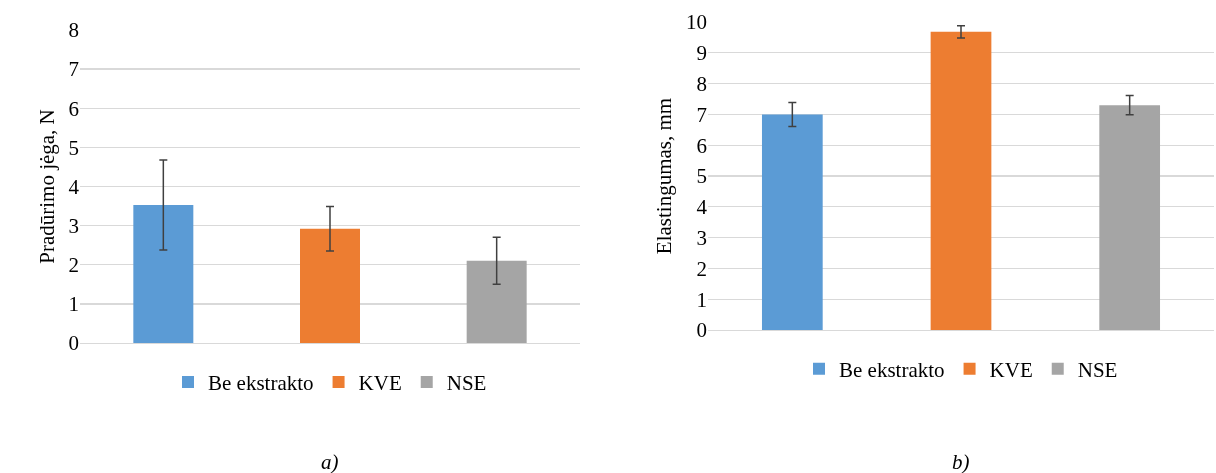 Image resolution: width=1216 pixels, height=473 pixels. What do you see at coordinates (46, 186) in the screenshot?
I see `y-axis-title: Pradūrimo jėga, N` at bounding box center [46, 186].